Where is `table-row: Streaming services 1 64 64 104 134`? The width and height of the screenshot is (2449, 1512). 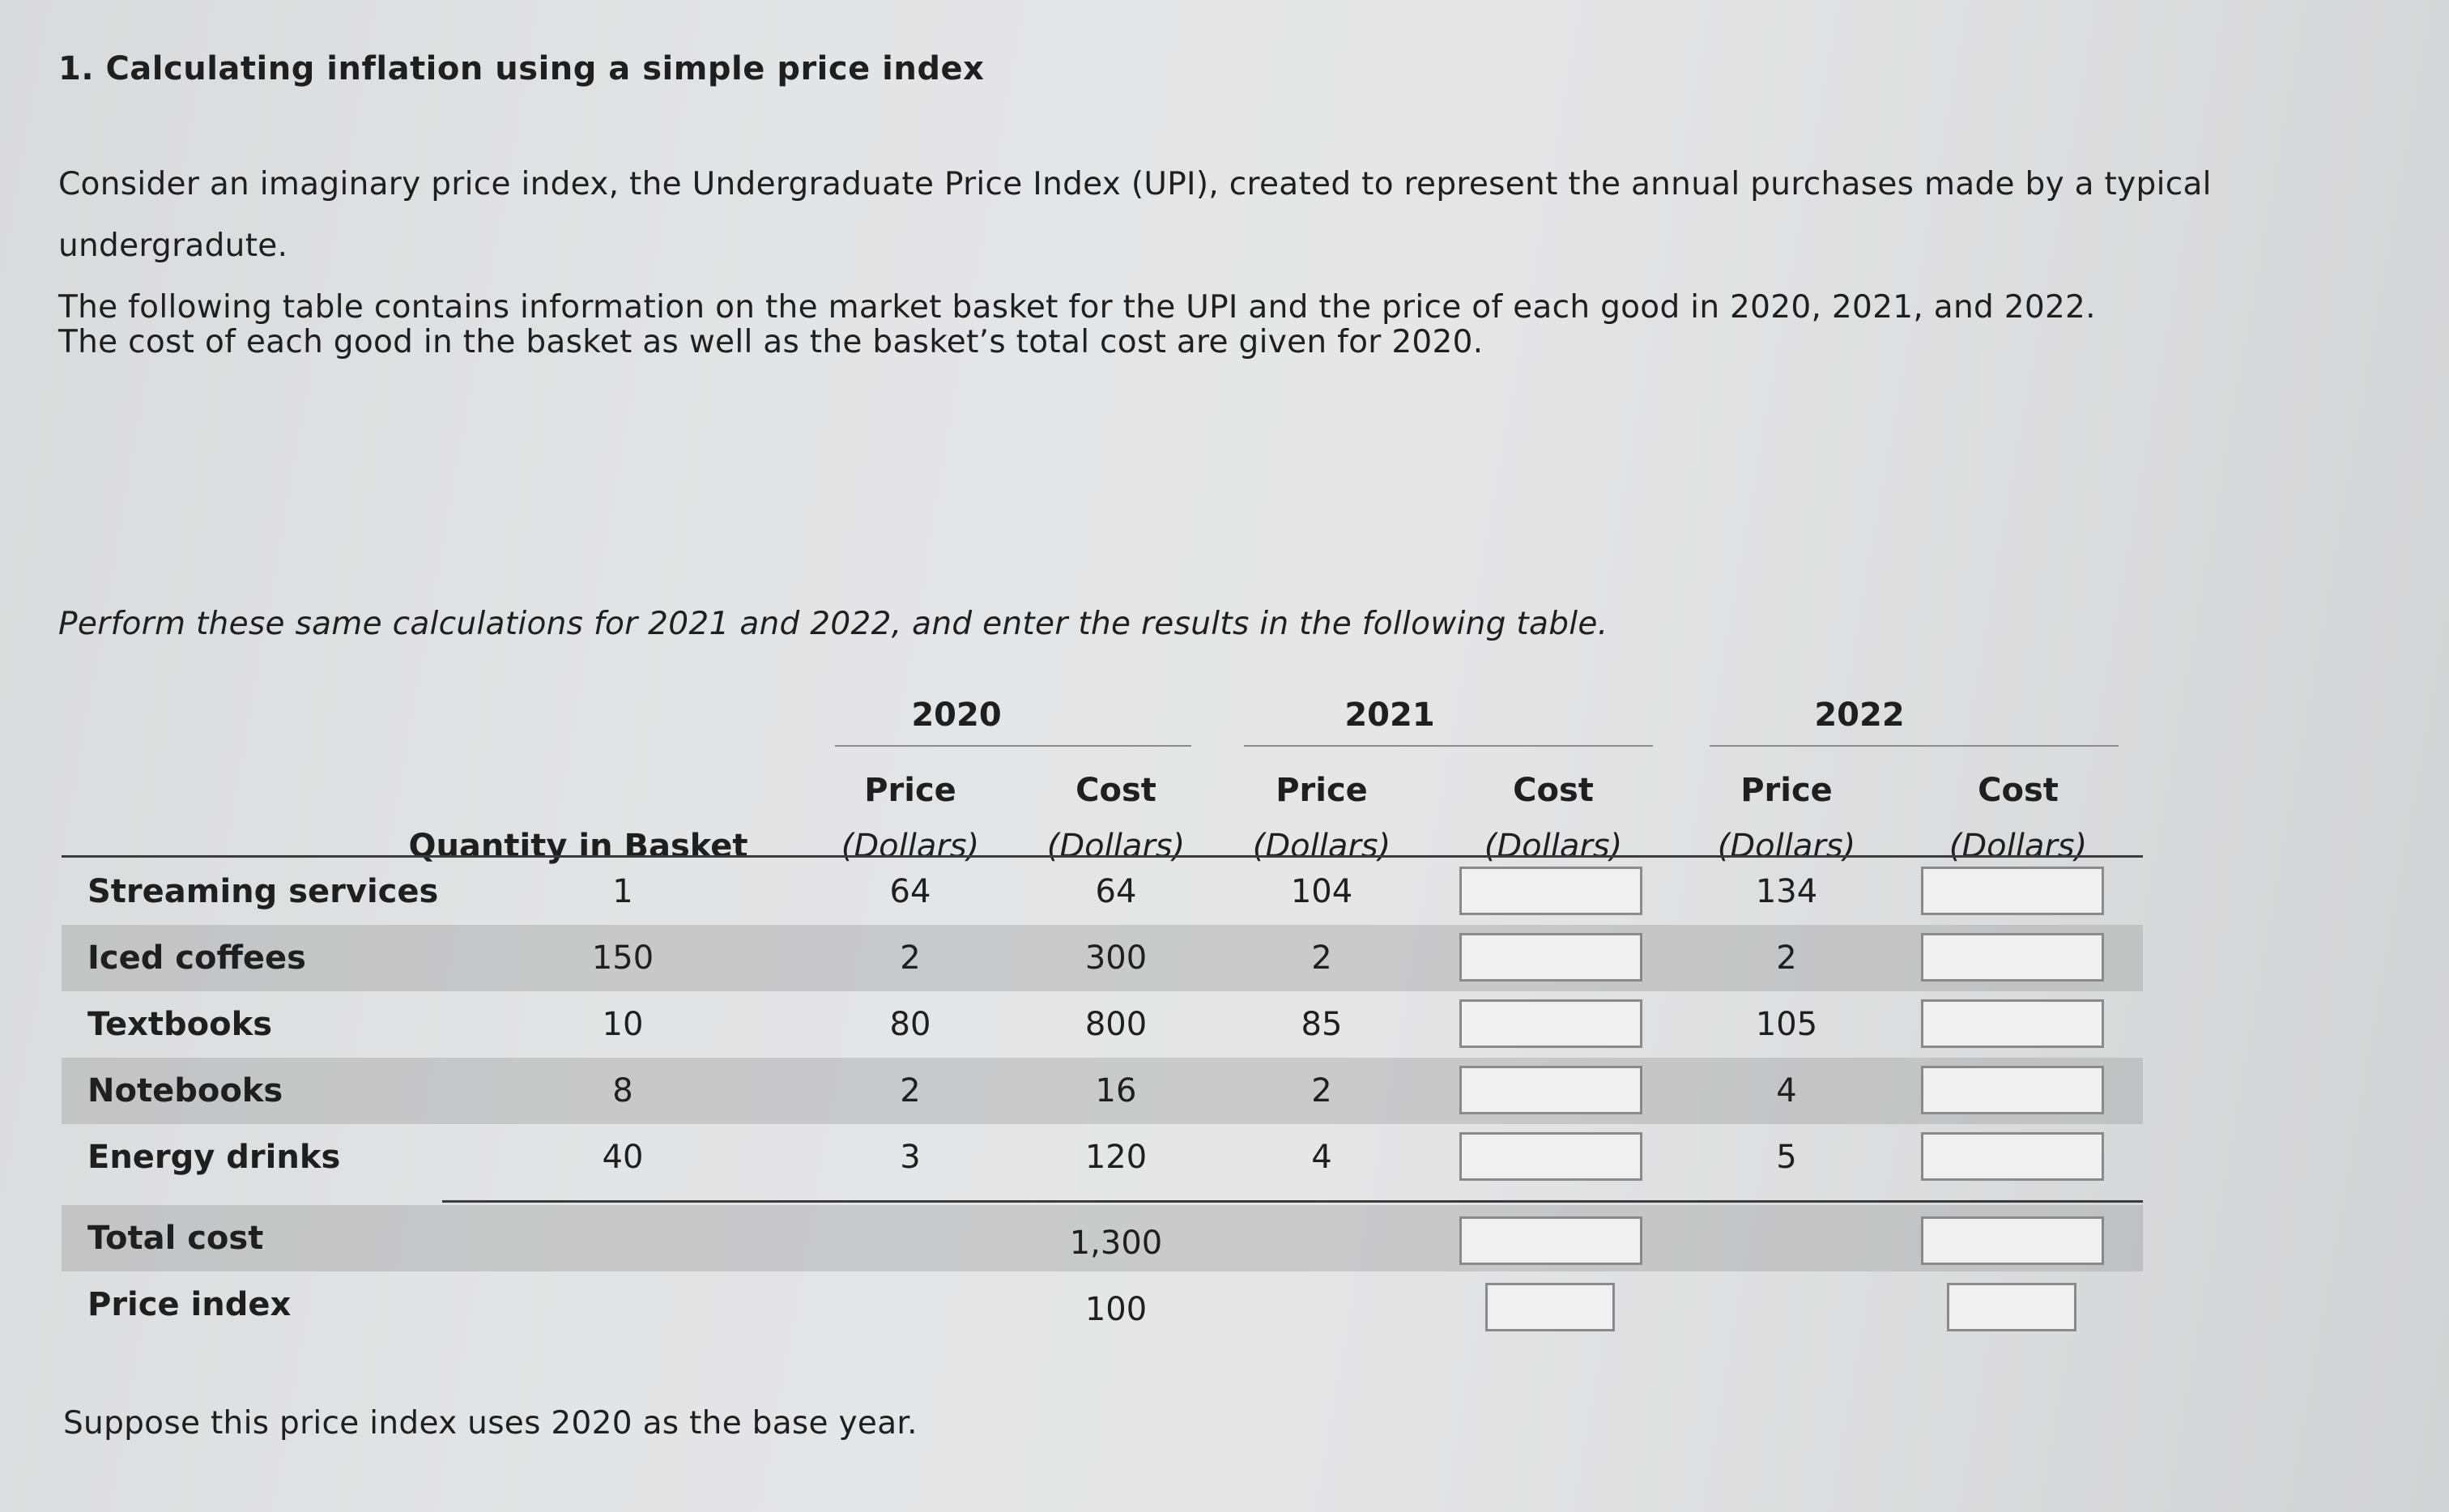 table-row: Streaming services 1 64 64 104 134 is located at coordinates (1102, 891).